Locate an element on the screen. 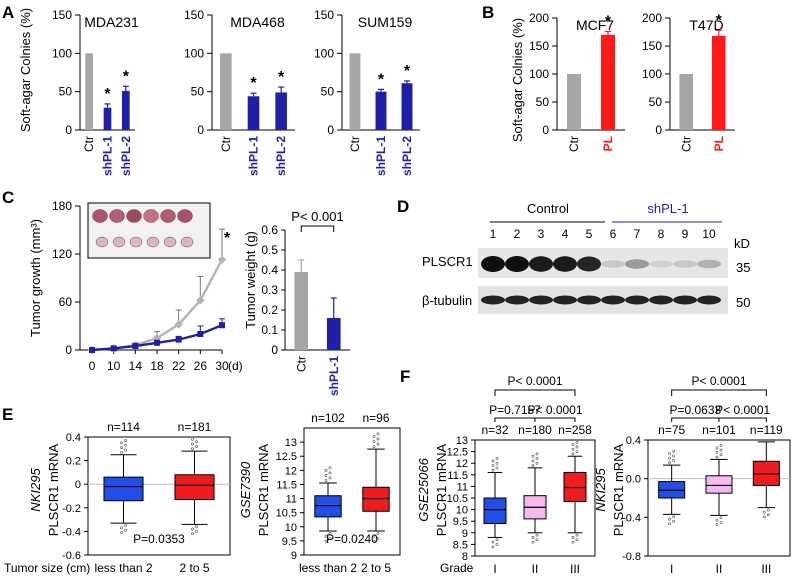 The width and height of the screenshot is (799, 578). F2-box is located at coordinates (719, 484).